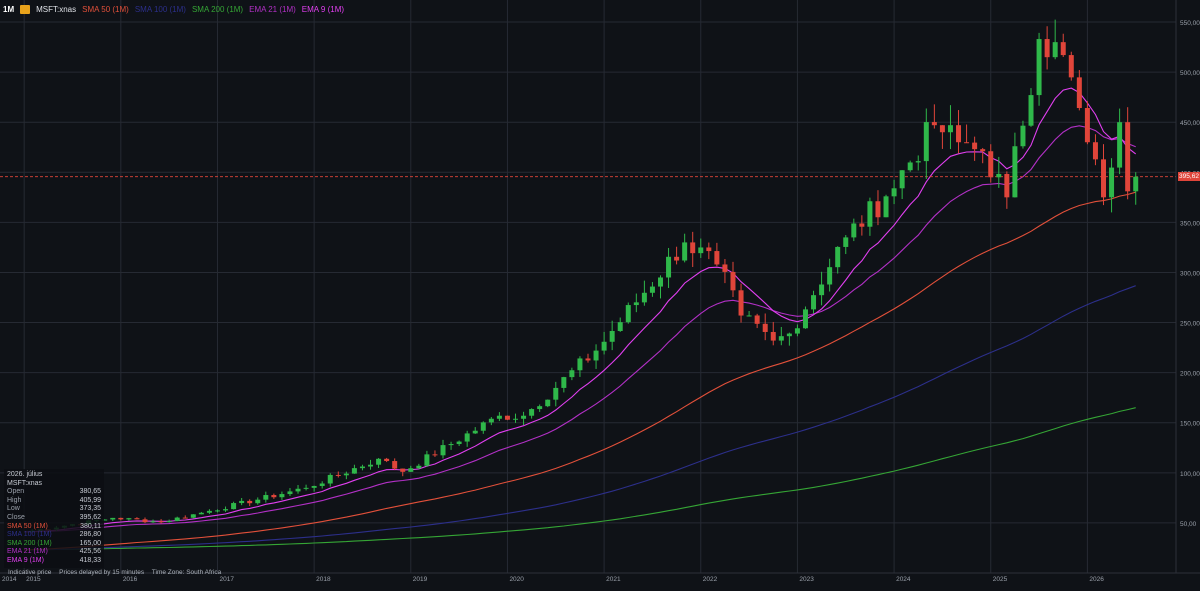 This screenshot has width=1200, height=591. I want to click on symbol-label: MSFT:xnas, so click(56, 9).